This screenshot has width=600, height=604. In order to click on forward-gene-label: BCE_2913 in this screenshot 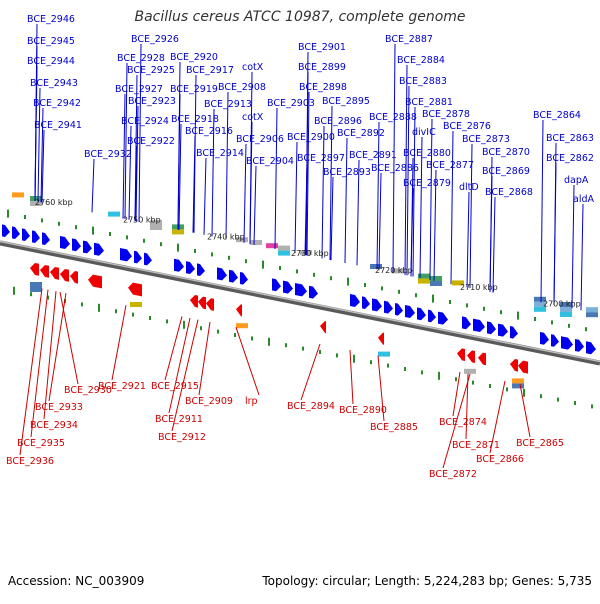, I will do `click(228, 104)`.